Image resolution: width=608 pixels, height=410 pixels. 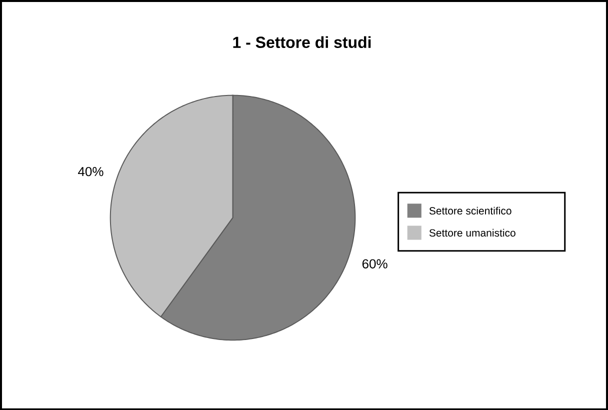 What do you see at coordinates (302, 42) in the screenshot?
I see `chart-title: 1 - Settore di studi` at bounding box center [302, 42].